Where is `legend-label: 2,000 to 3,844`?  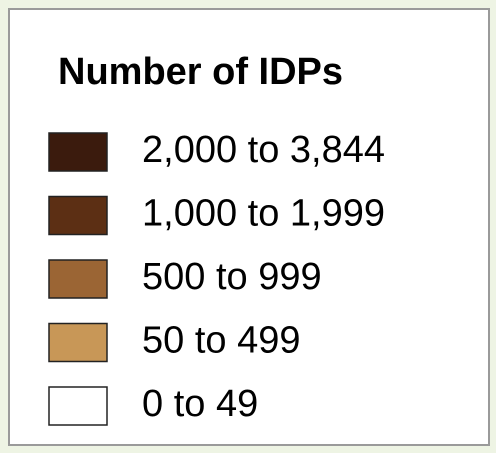 legend-label: 2,000 to 3,844 is located at coordinates (263, 150).